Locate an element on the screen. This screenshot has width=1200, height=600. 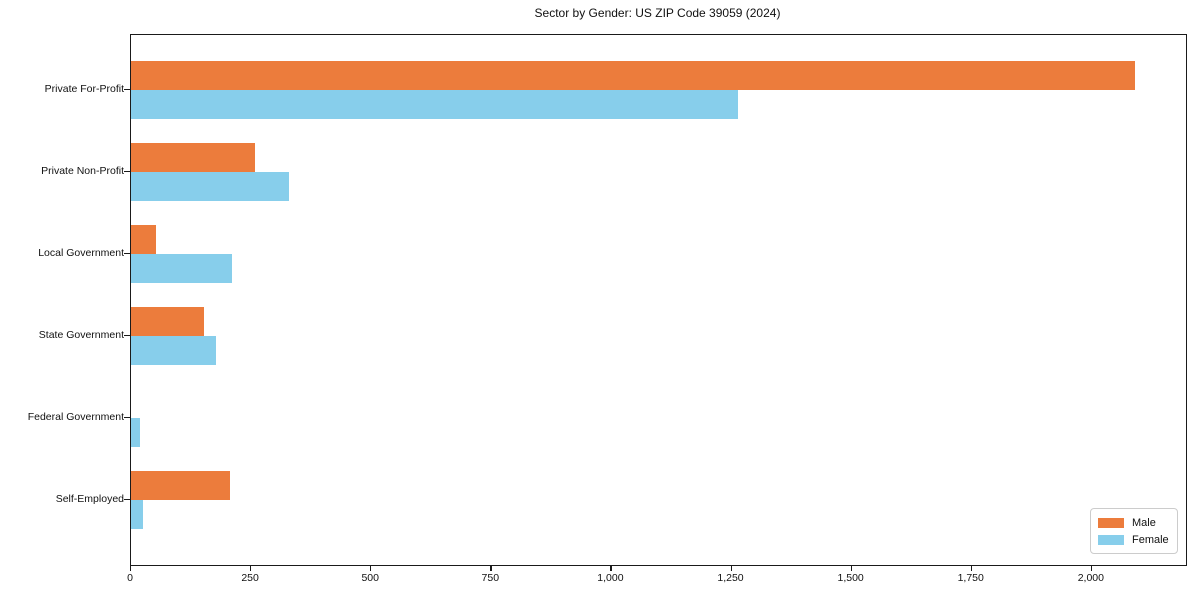
x-tick-label: 500 is located at coordinates (370, 578).